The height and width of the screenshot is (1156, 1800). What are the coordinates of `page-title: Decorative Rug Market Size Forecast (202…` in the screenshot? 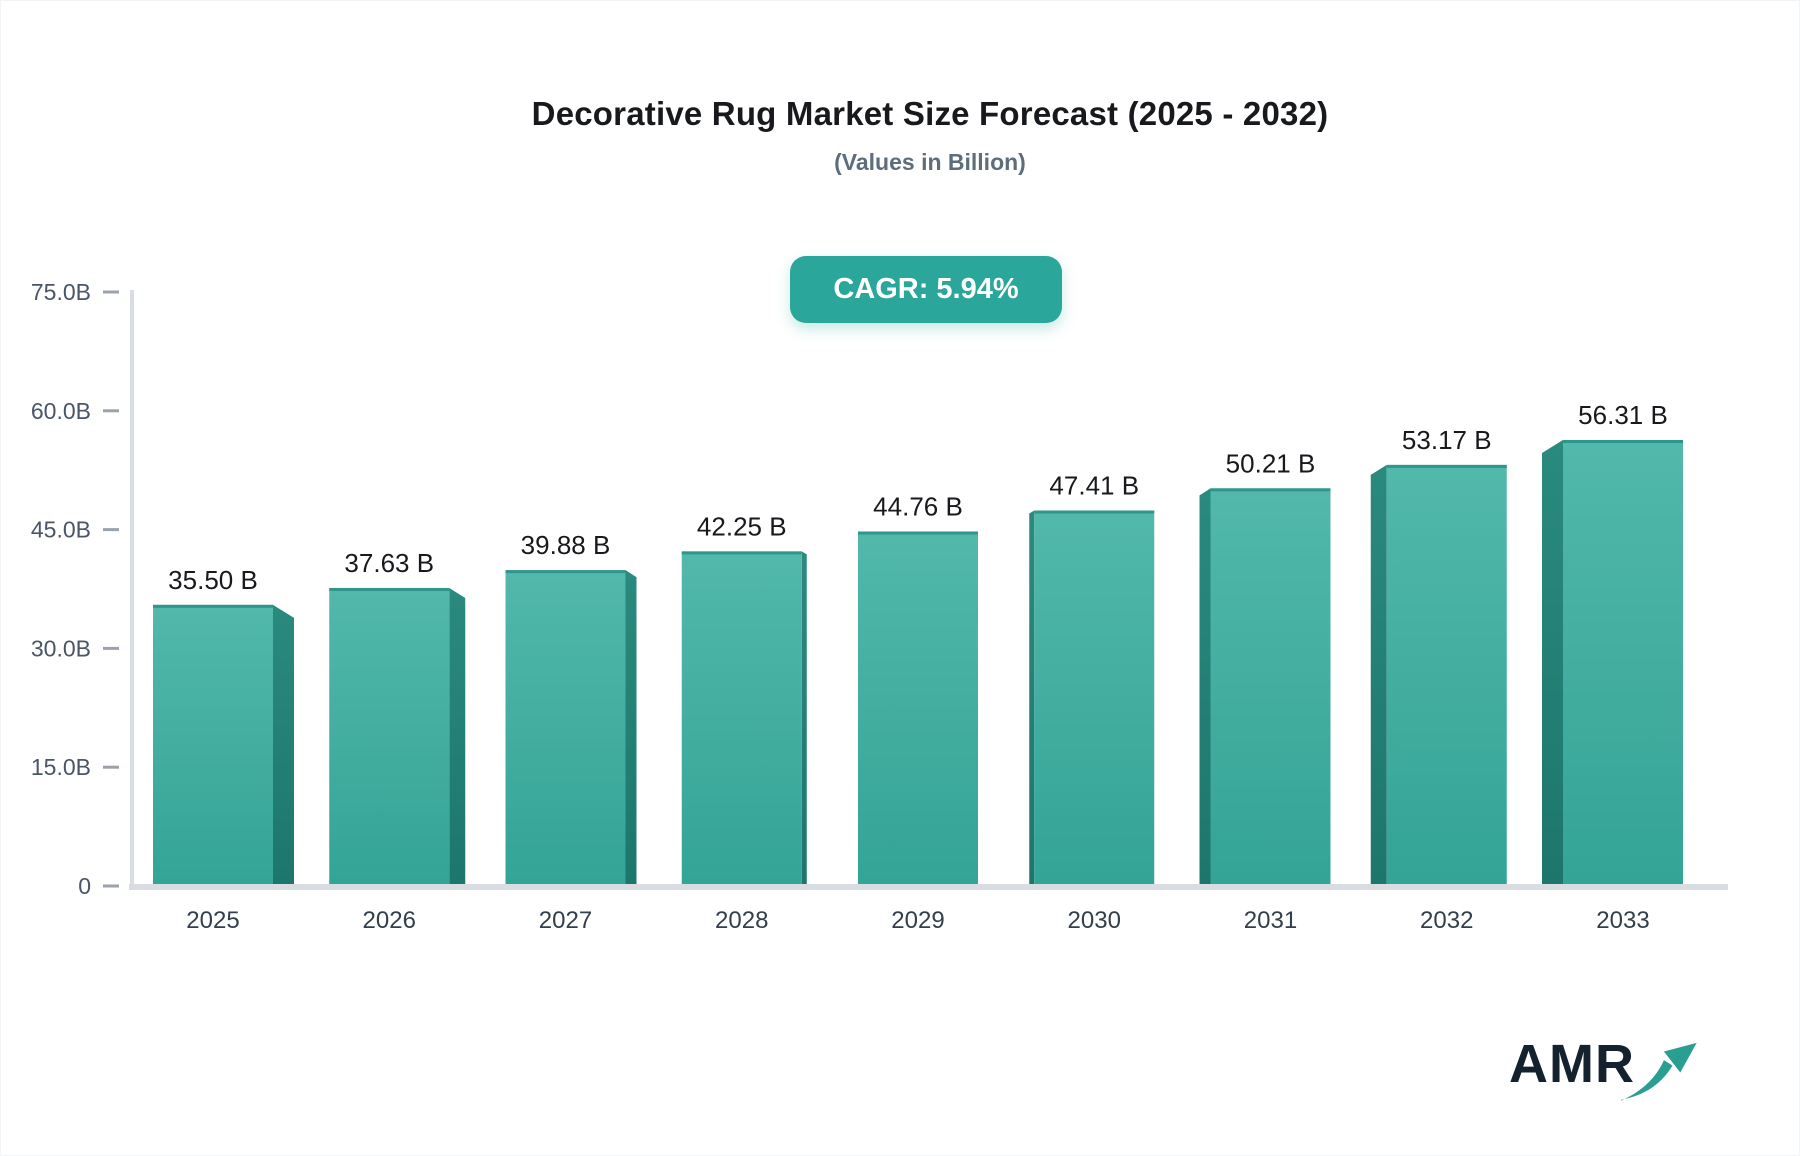 It's located at (930, 113).